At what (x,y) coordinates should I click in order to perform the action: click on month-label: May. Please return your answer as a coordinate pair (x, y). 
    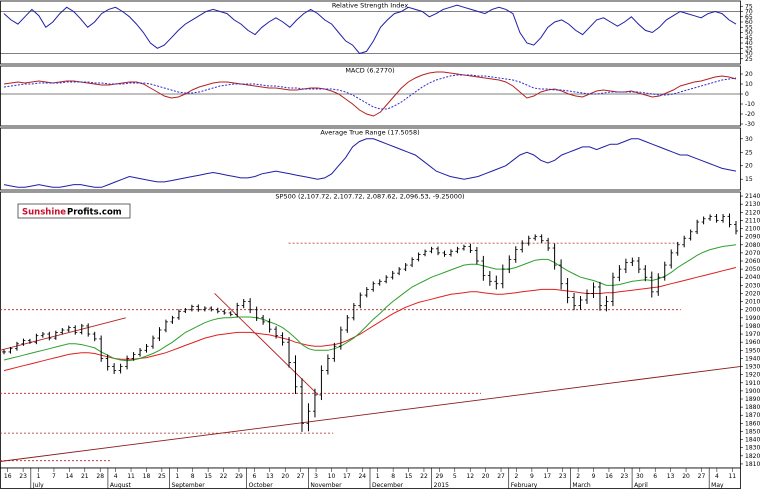
    Looking at the image, I should click on (717, 485).